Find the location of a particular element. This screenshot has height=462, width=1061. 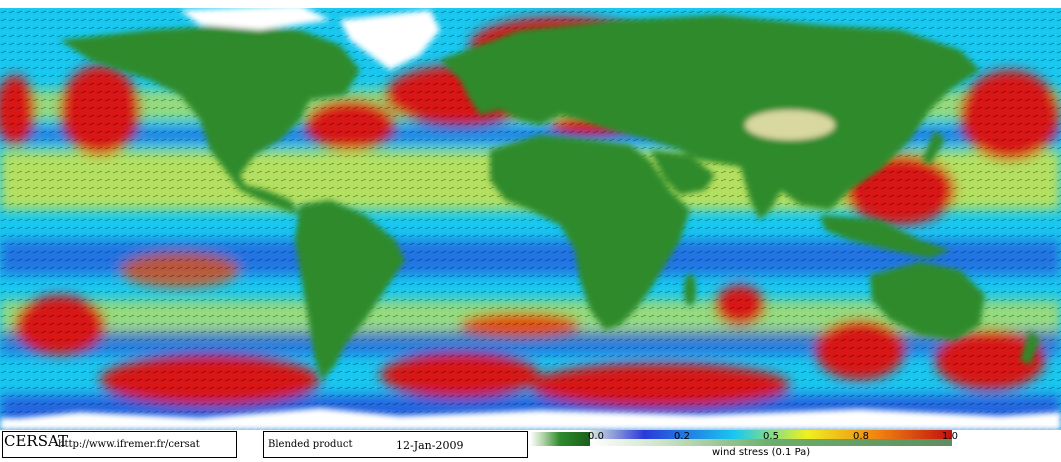

date-label: 12-Jan-2009 is located at coordinates (430, 445).